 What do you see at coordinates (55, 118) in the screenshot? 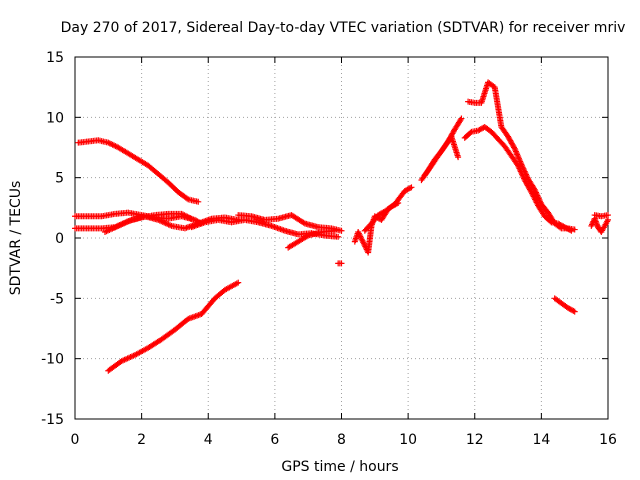
I see `y-tick-label: 10` at bounding box center [55, 118].